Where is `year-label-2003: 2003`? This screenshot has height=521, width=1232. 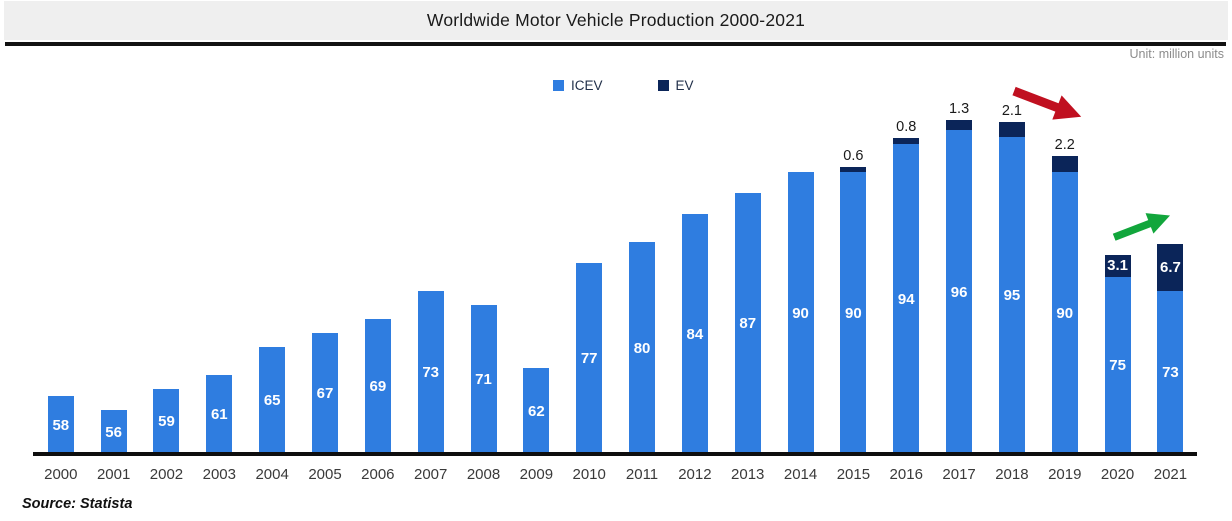 year-label-2003: 2003 is located at coordinates (219, 474).